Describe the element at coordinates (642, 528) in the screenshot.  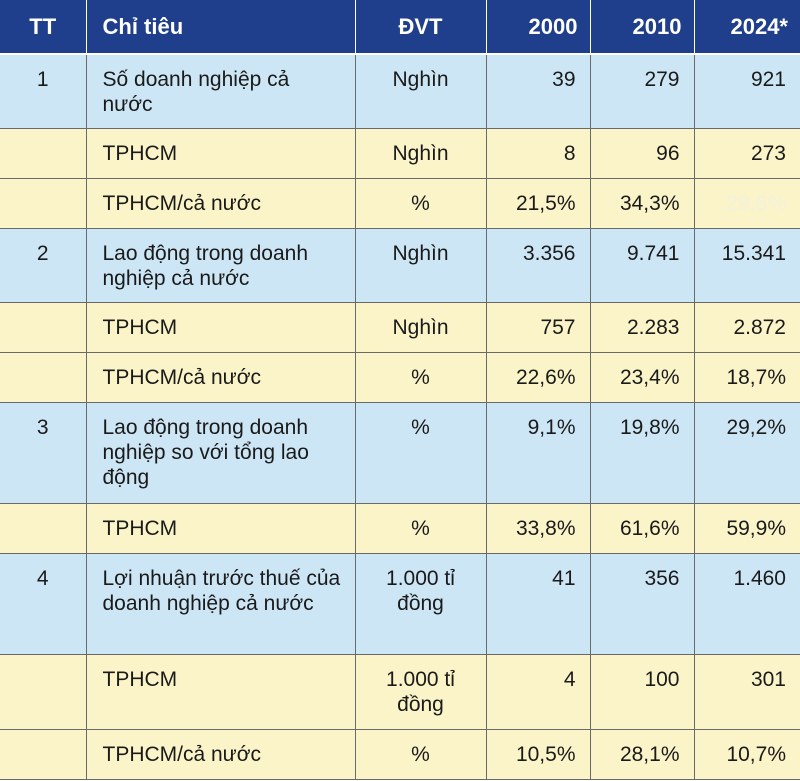
I see `cell-2010: 61,6%` at that location.